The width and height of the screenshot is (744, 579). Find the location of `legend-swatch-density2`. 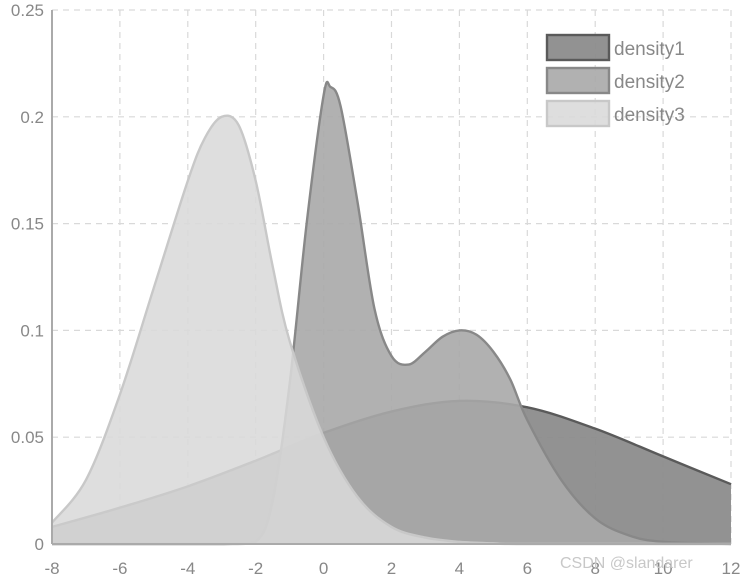

legend-swatch-density2 is located at coordinates (578, 80).